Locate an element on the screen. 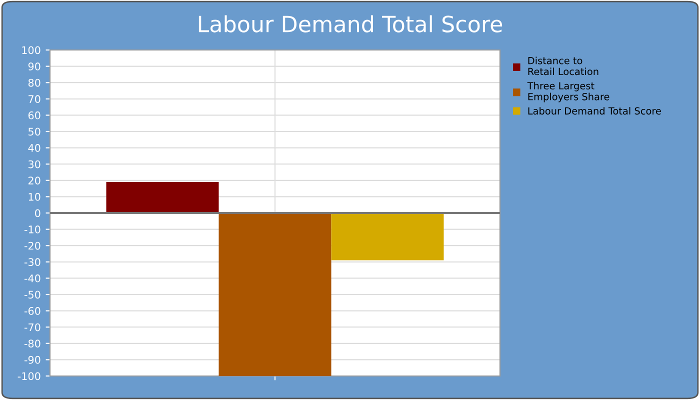 The width and height of the screenshot is (700, 400). y-tick-label: -70 is located at coordinates (32, 327).